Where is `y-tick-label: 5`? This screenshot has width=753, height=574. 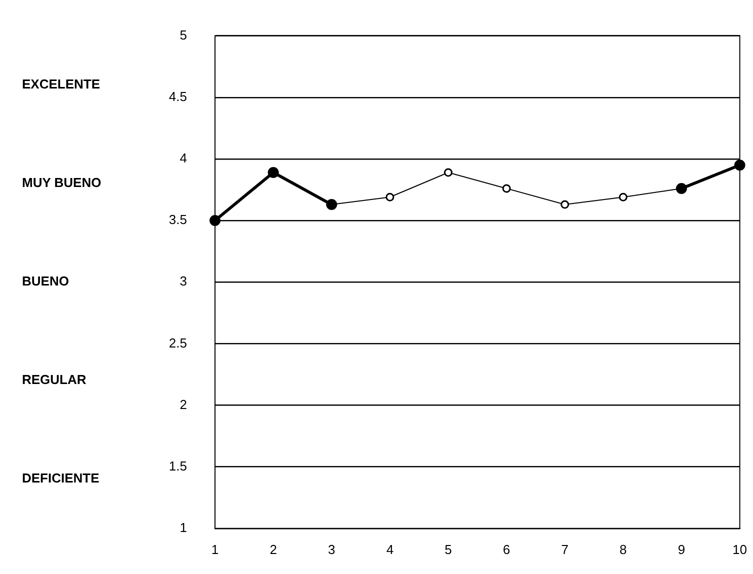
y-tick-label: 5 is located at coordinates (183, 34).